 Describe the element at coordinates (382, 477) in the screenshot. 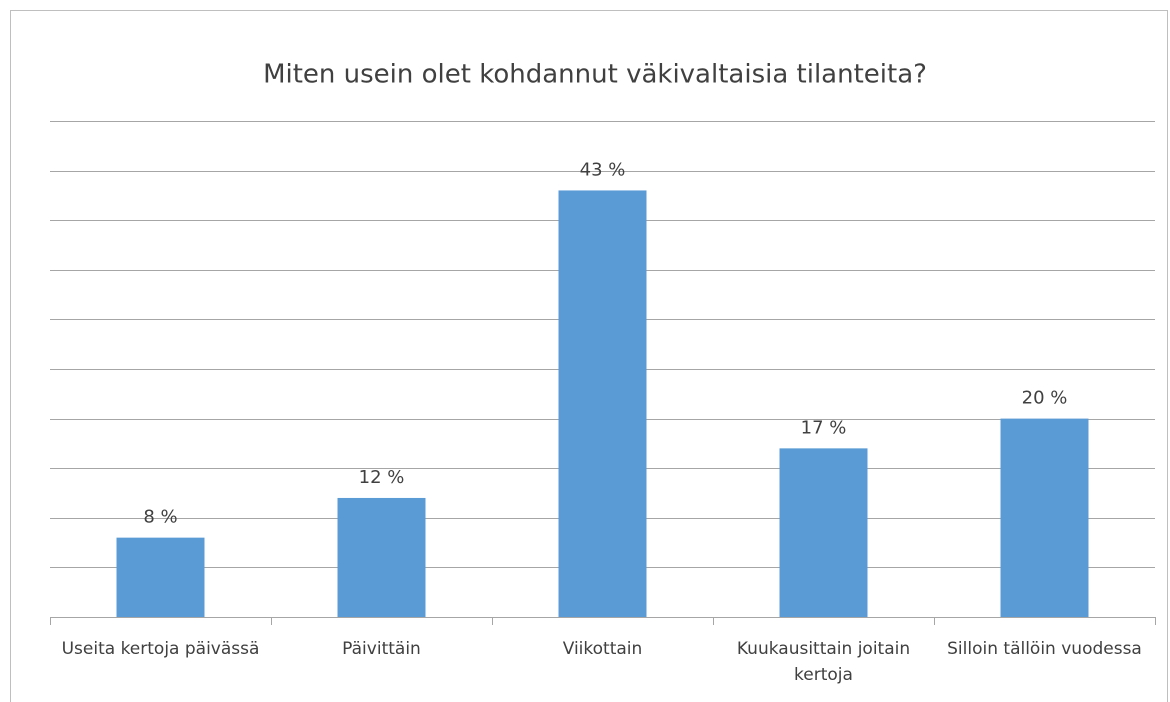

I see `data-label: 12 %` at that location.